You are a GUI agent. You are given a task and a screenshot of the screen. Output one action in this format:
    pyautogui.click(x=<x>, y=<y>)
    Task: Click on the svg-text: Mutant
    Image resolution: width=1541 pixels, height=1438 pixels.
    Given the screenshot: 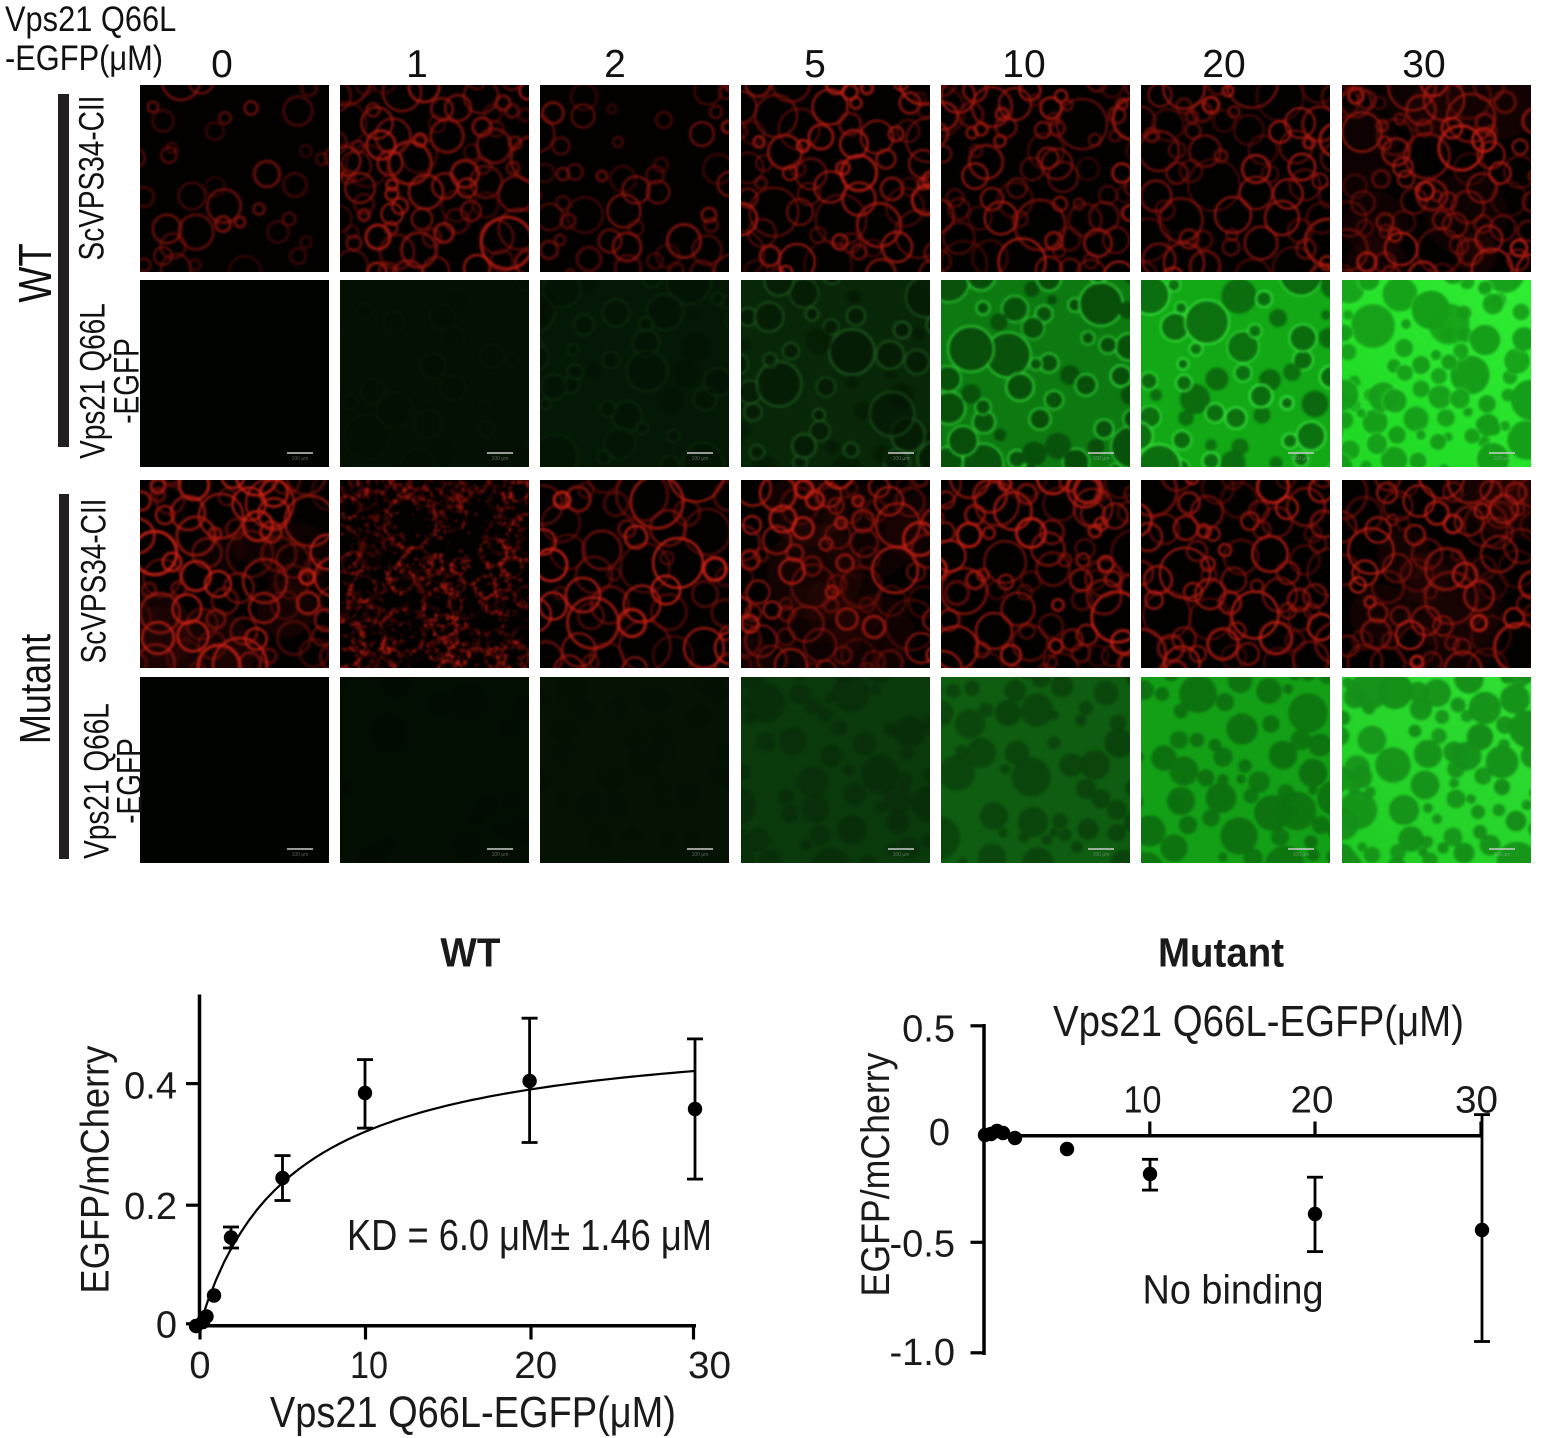 What is the action you would take?
    pyautogui.click(x=1221, y=953)
    